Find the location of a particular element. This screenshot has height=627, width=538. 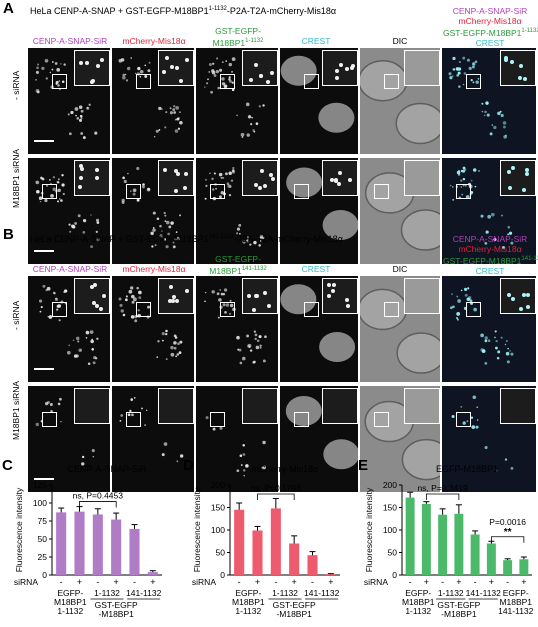

panel-b-row2-label: M18BP1 siRNA is located at coordinates (16, 410).